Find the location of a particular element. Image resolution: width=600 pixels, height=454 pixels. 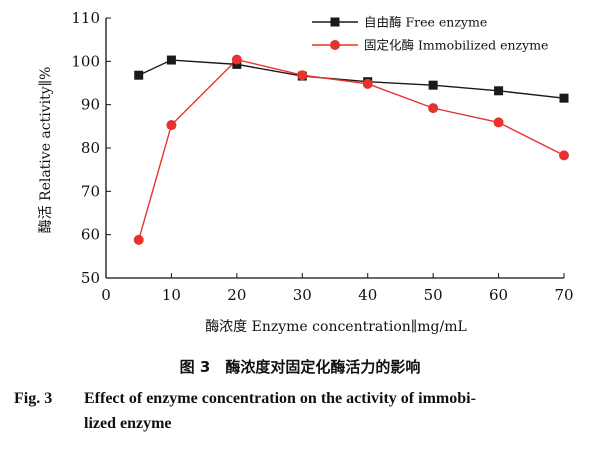

figure-number: Fig. 3 is located at coordinates (33, 398).